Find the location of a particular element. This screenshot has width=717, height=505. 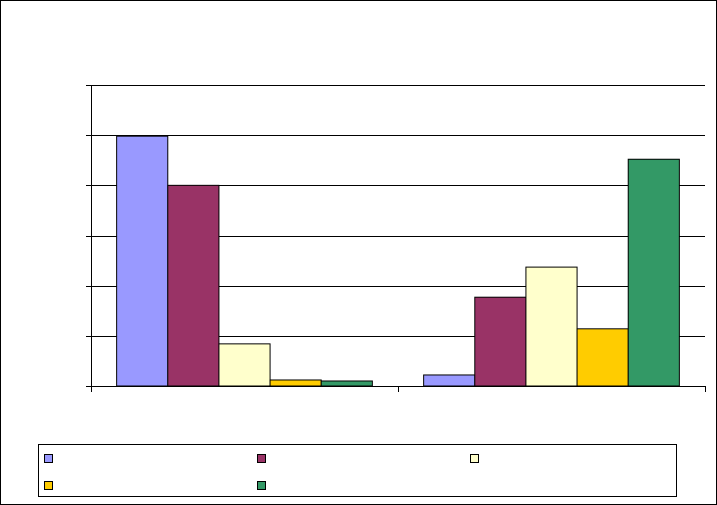

legend-box is located at coordinates (357, 470).